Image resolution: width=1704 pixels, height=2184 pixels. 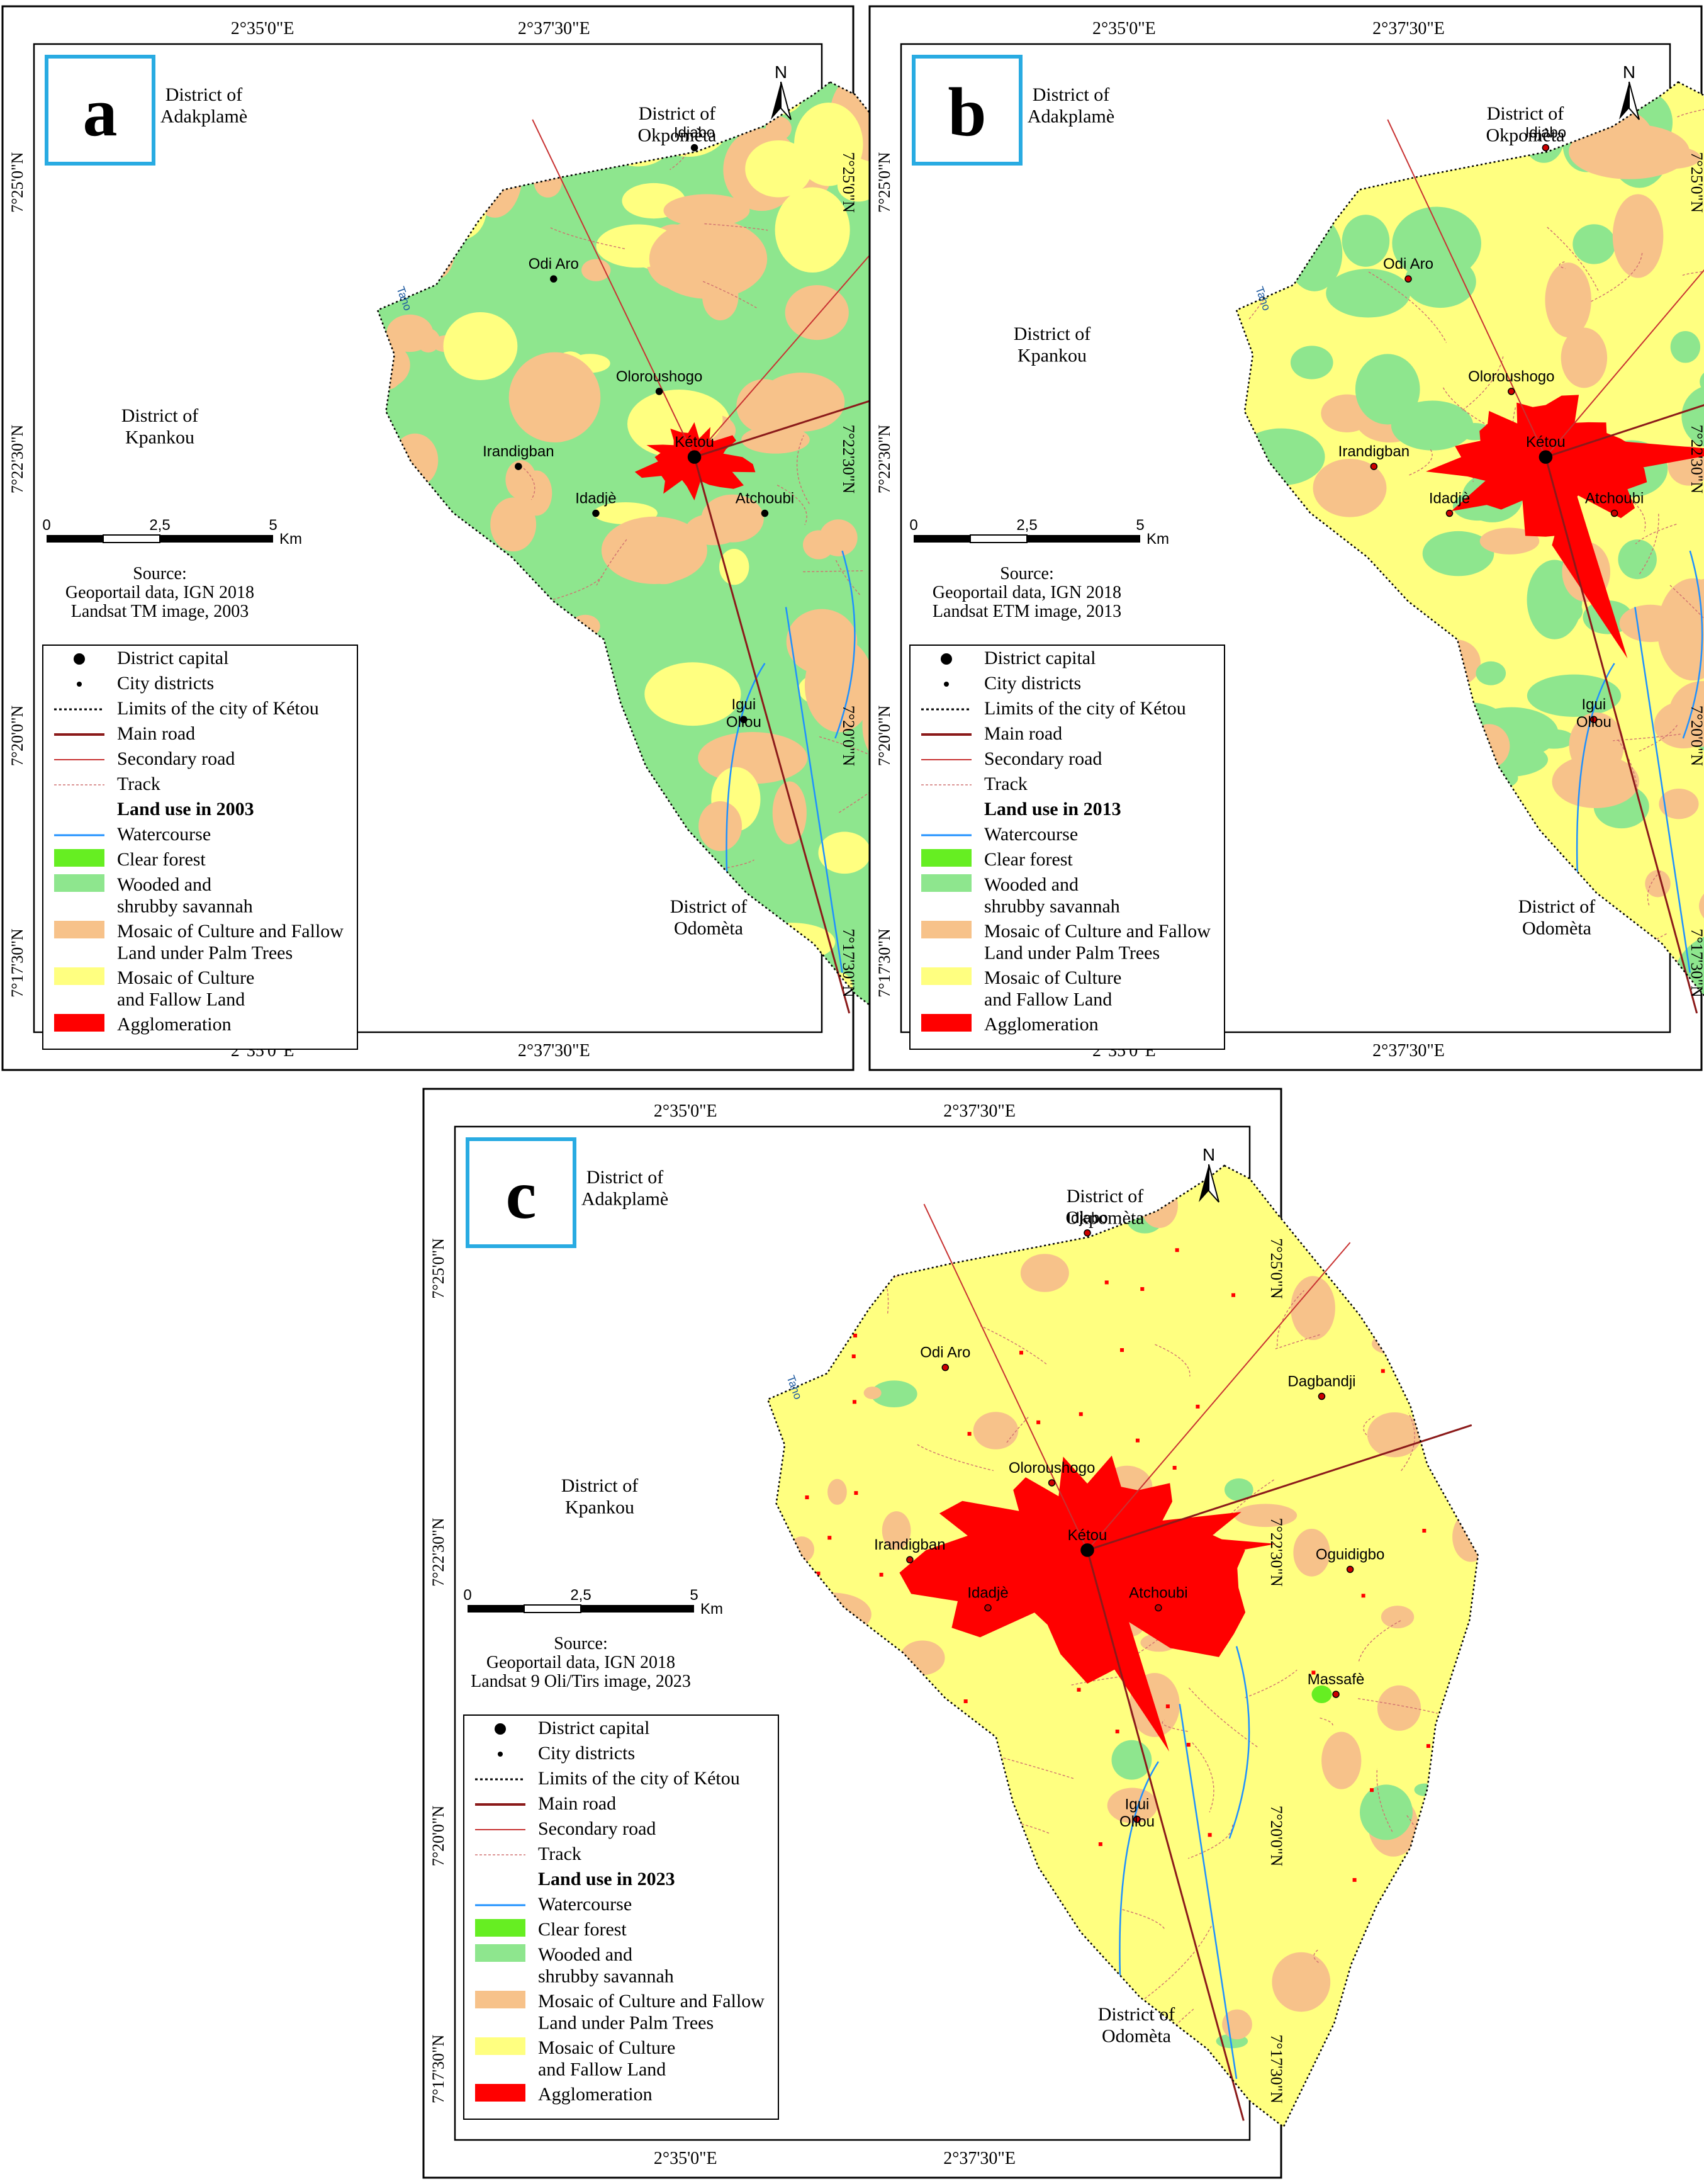 What do you see at coordinates (160, 611) in the screenshot?
I see `source-line: Landsat TM image, 2003` at bounding box center [160, 611].